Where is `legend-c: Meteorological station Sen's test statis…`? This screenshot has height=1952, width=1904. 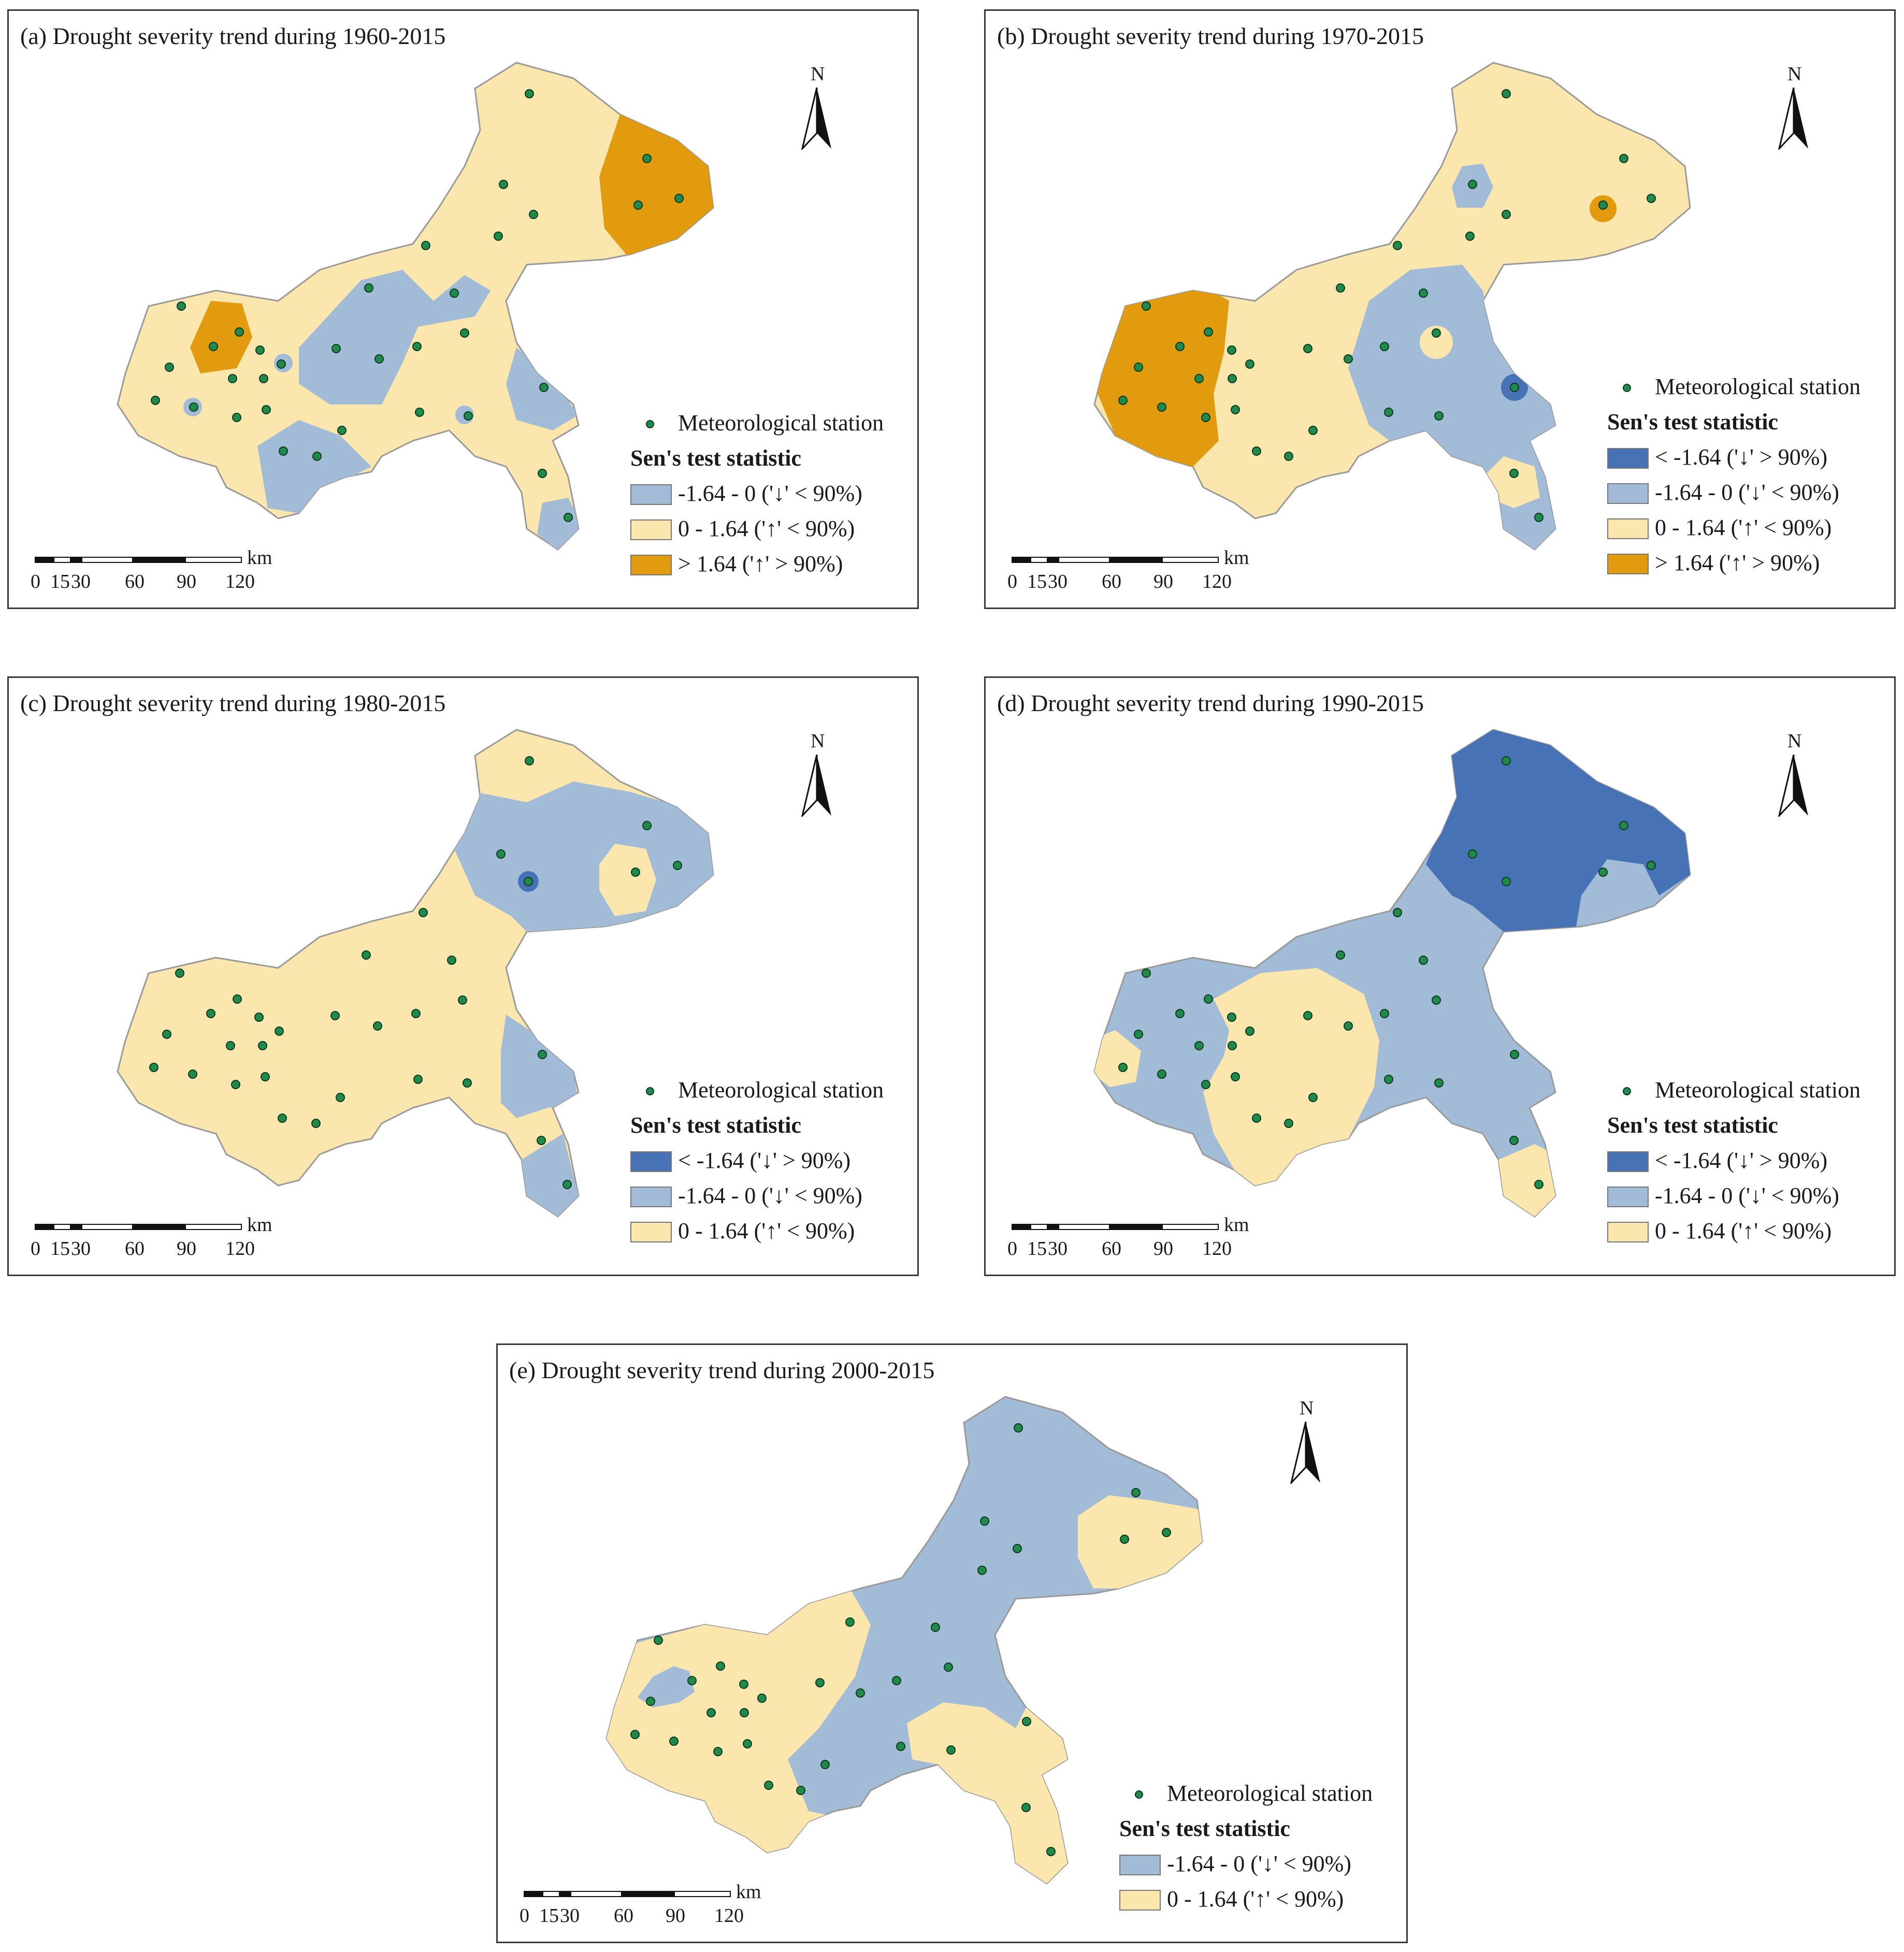 legend-c: Meteorological station Sen's test statis… is located at coordinates (775, 1170).